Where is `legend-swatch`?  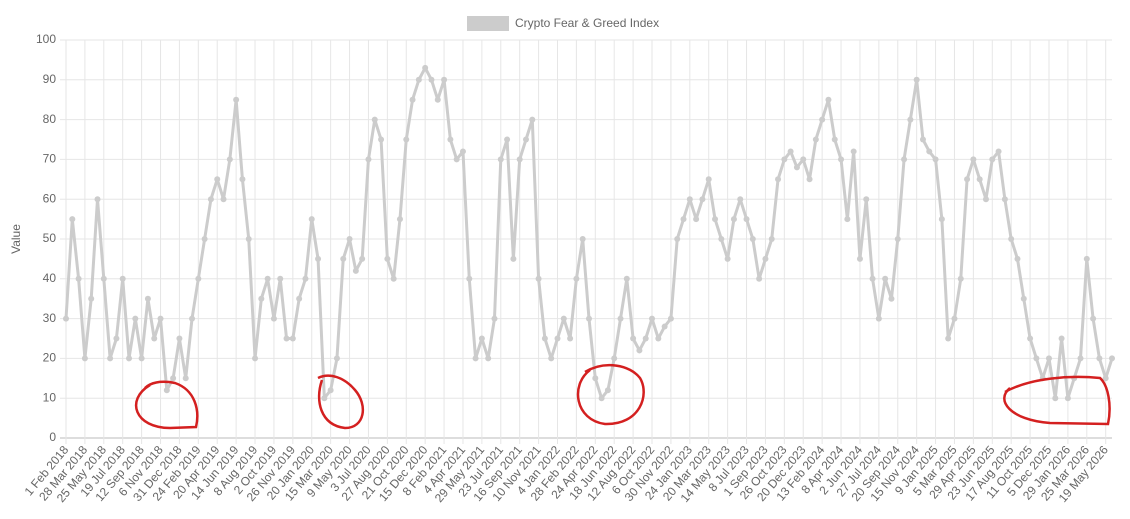
legend-swatch is located at coordinates (488, 23).